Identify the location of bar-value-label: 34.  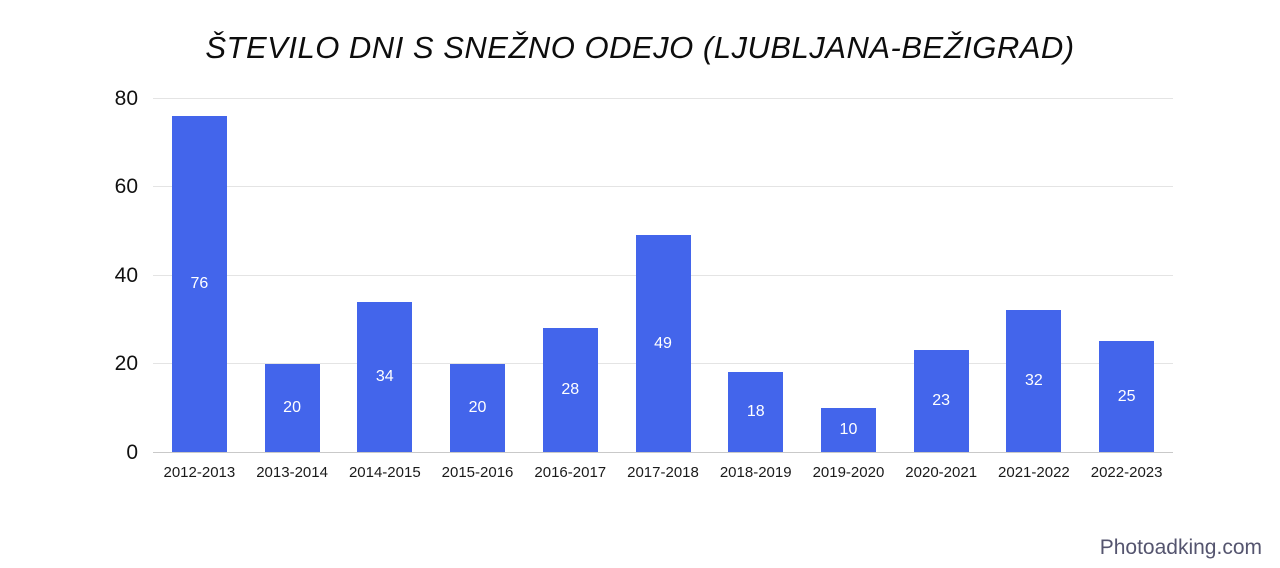
(384, 376).